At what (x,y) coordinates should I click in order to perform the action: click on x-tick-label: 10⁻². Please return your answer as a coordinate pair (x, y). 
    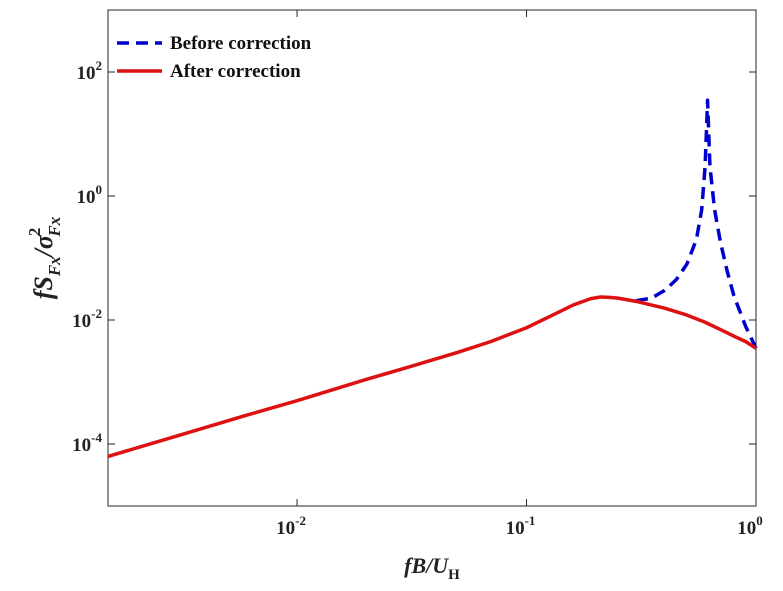
    Looking at the image, I should click on (291, 526).